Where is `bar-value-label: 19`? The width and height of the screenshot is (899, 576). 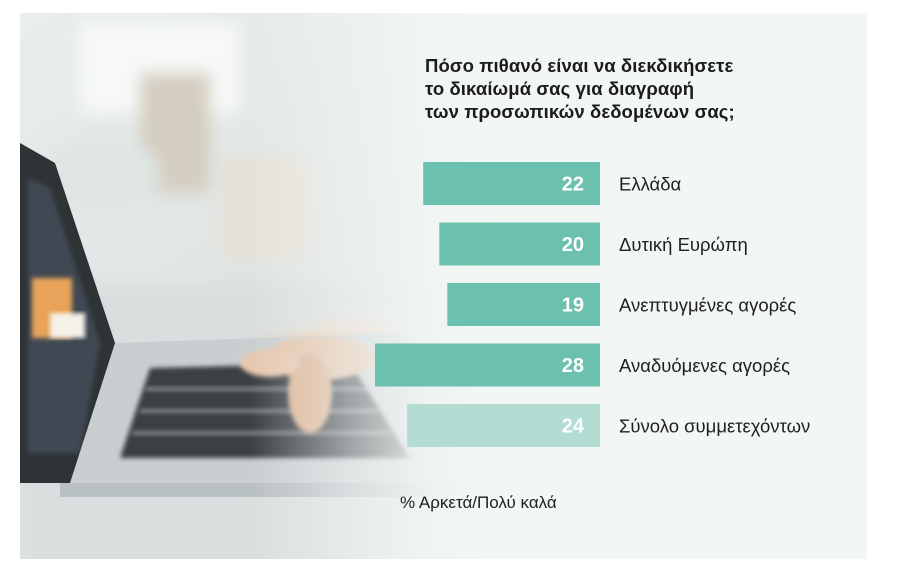 bar-value-label: 19 is located at coordinates (573, 306).